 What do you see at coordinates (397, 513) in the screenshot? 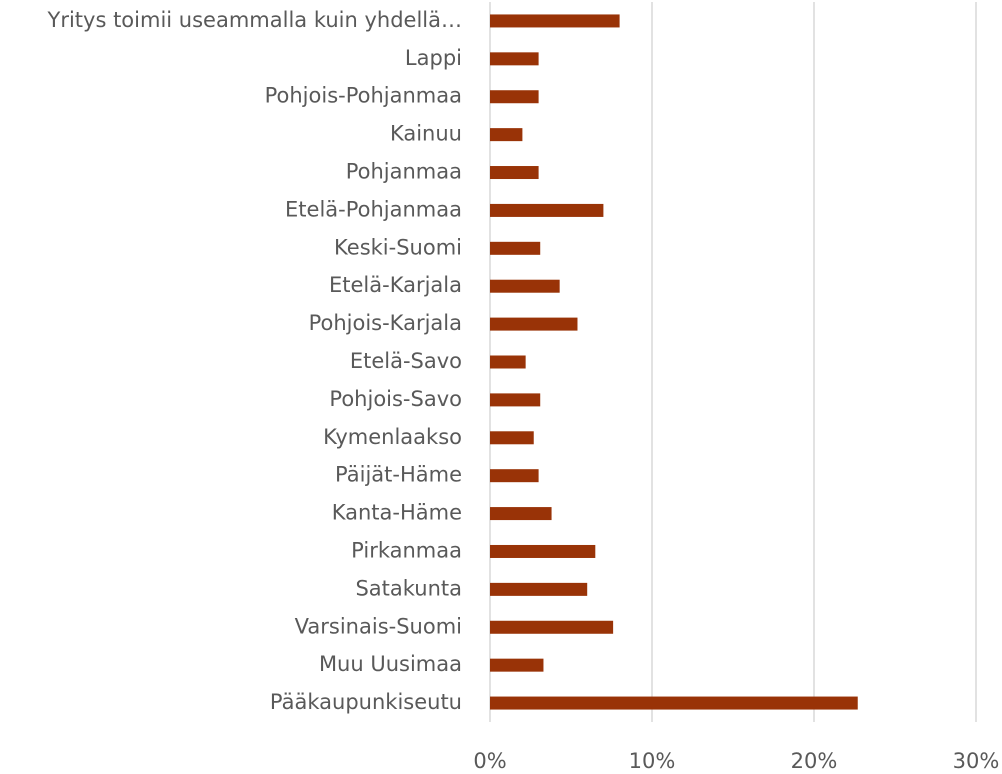
I see `y-tick-label: Kanta-Häme` at bounding box center [397, 513].